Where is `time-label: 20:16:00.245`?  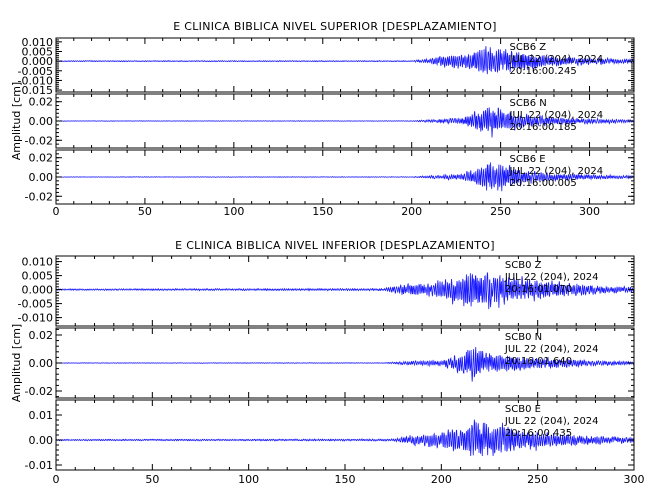 time-label: 20:16:00.245 is located at coordinates (543, 71).